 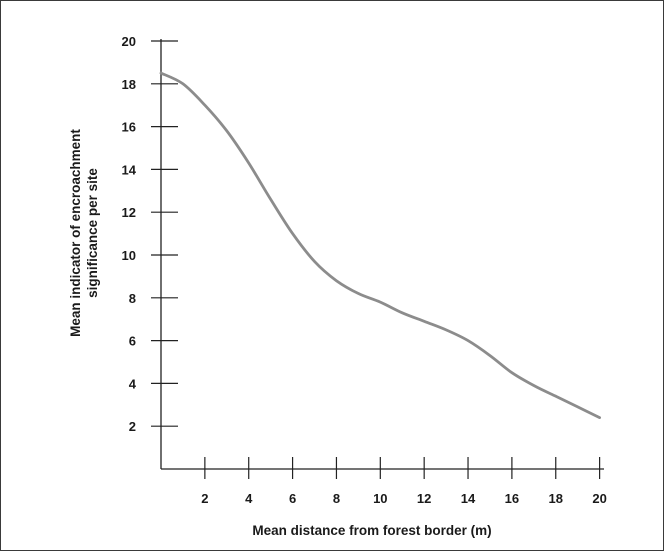 I want to click on y-tick-label: 10, so click(x=129, y=255).